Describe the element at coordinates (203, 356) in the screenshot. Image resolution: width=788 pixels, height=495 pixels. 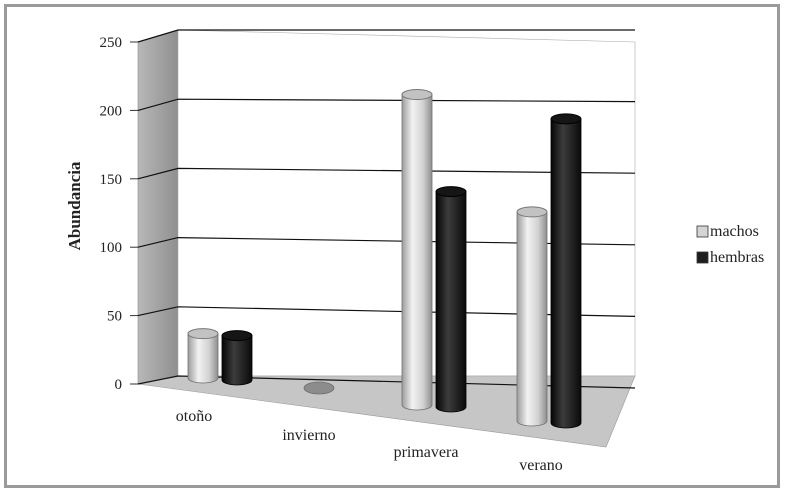
I see `bar-machos-otoño` at that location.